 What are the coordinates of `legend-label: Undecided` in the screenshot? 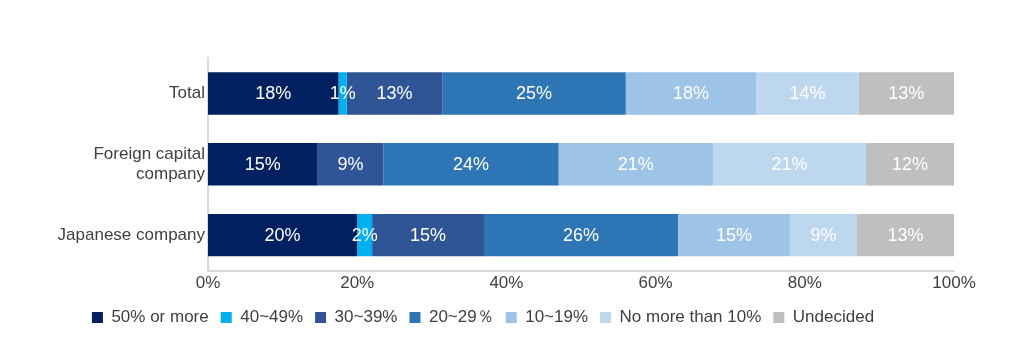 It's located at (833, 317).